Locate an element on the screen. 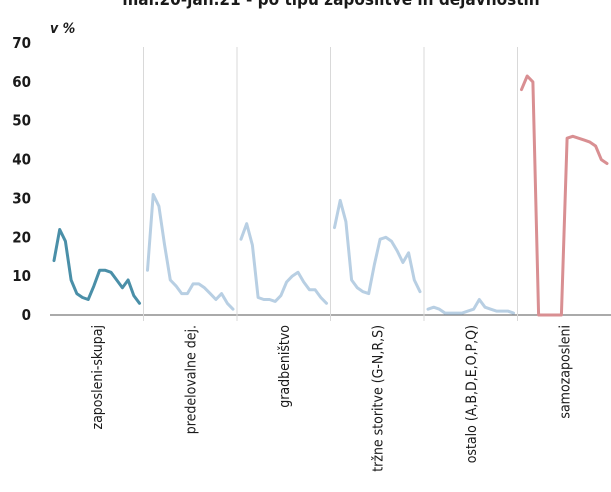 This screenshot has height=492, width=611. unit-label: v % is located at coordinates (62, 29).